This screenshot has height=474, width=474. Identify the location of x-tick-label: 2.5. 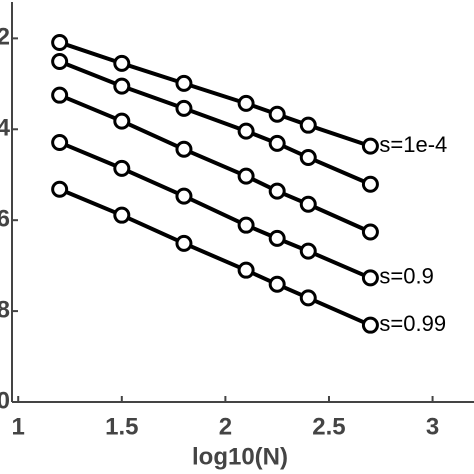
(328, 426).